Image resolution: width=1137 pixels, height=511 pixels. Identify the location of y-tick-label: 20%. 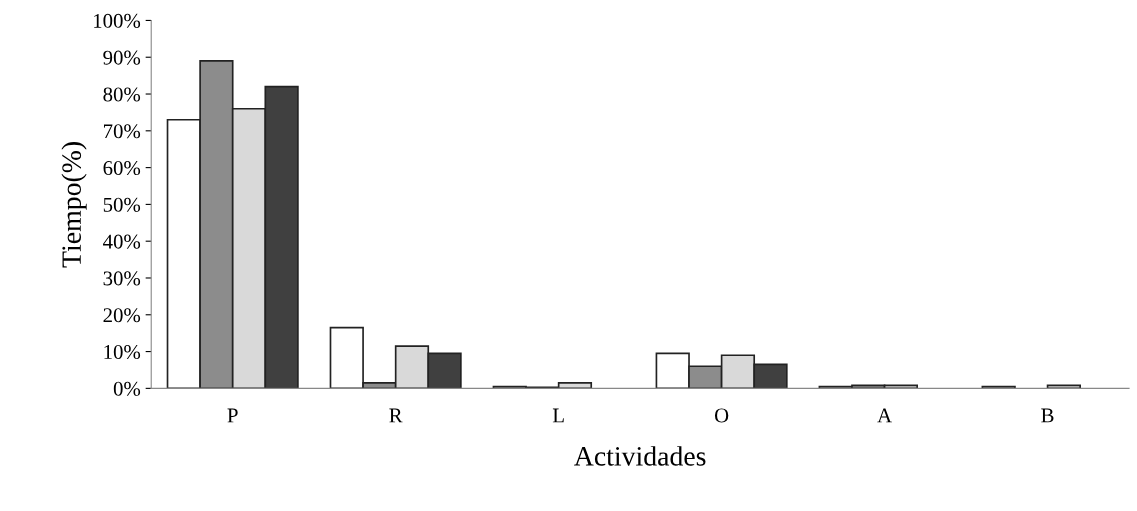
(122, 315).